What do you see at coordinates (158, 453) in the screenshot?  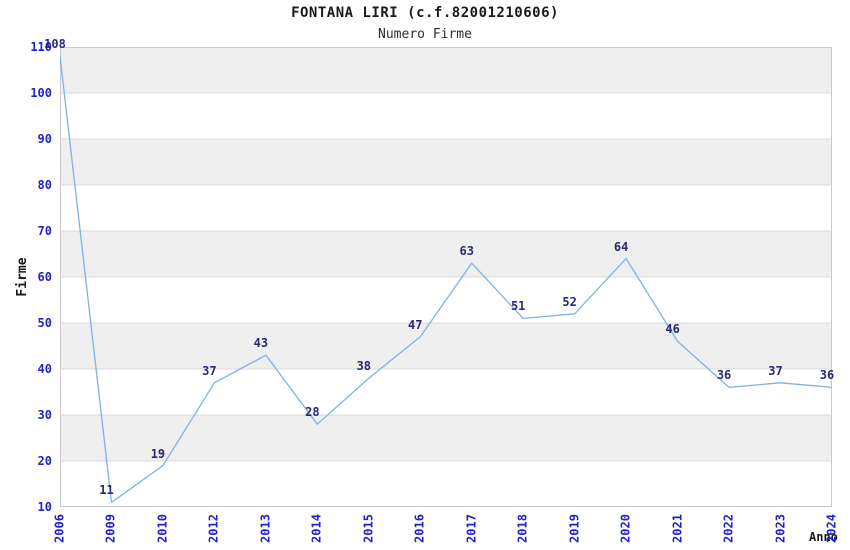 I see `data-label: 19` at bounding box center [158, 453].